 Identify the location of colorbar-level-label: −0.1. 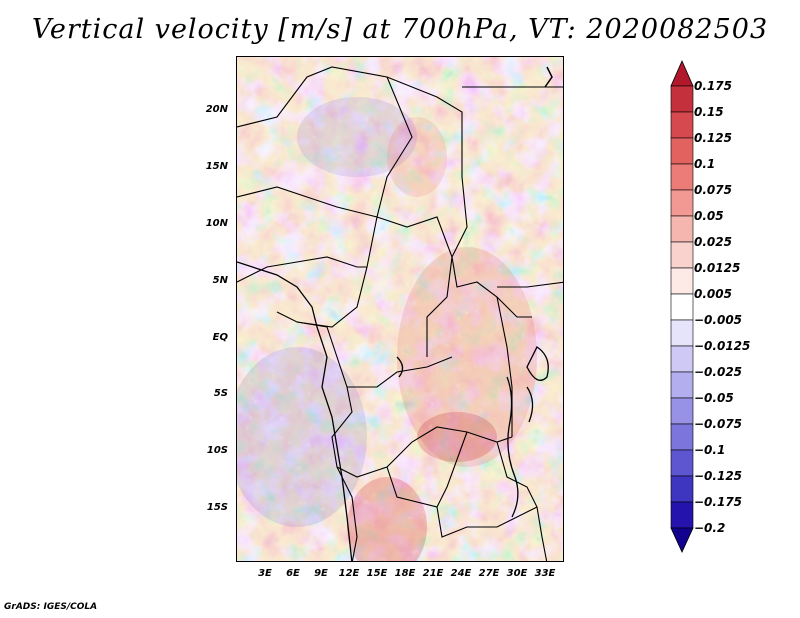
(710, 450).